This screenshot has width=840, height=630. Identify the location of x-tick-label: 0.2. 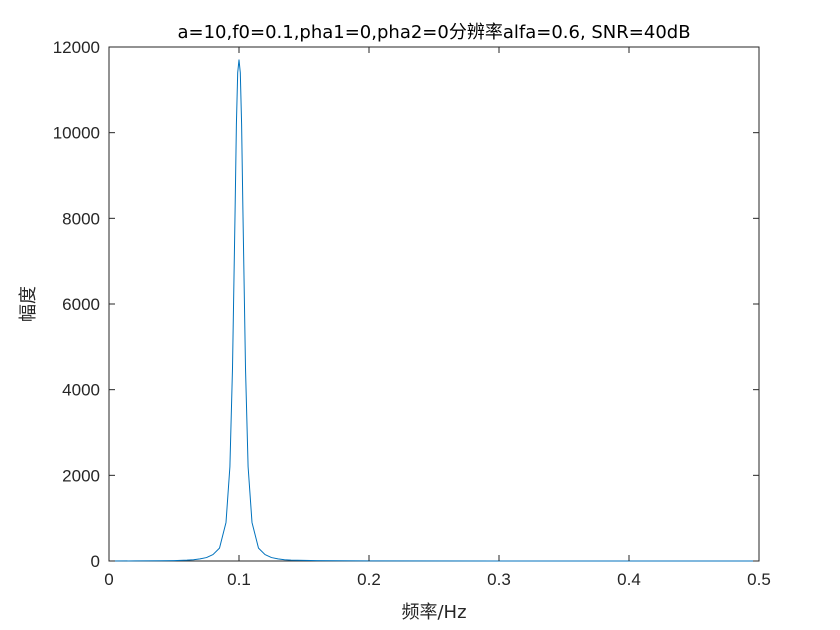
(369, 579).